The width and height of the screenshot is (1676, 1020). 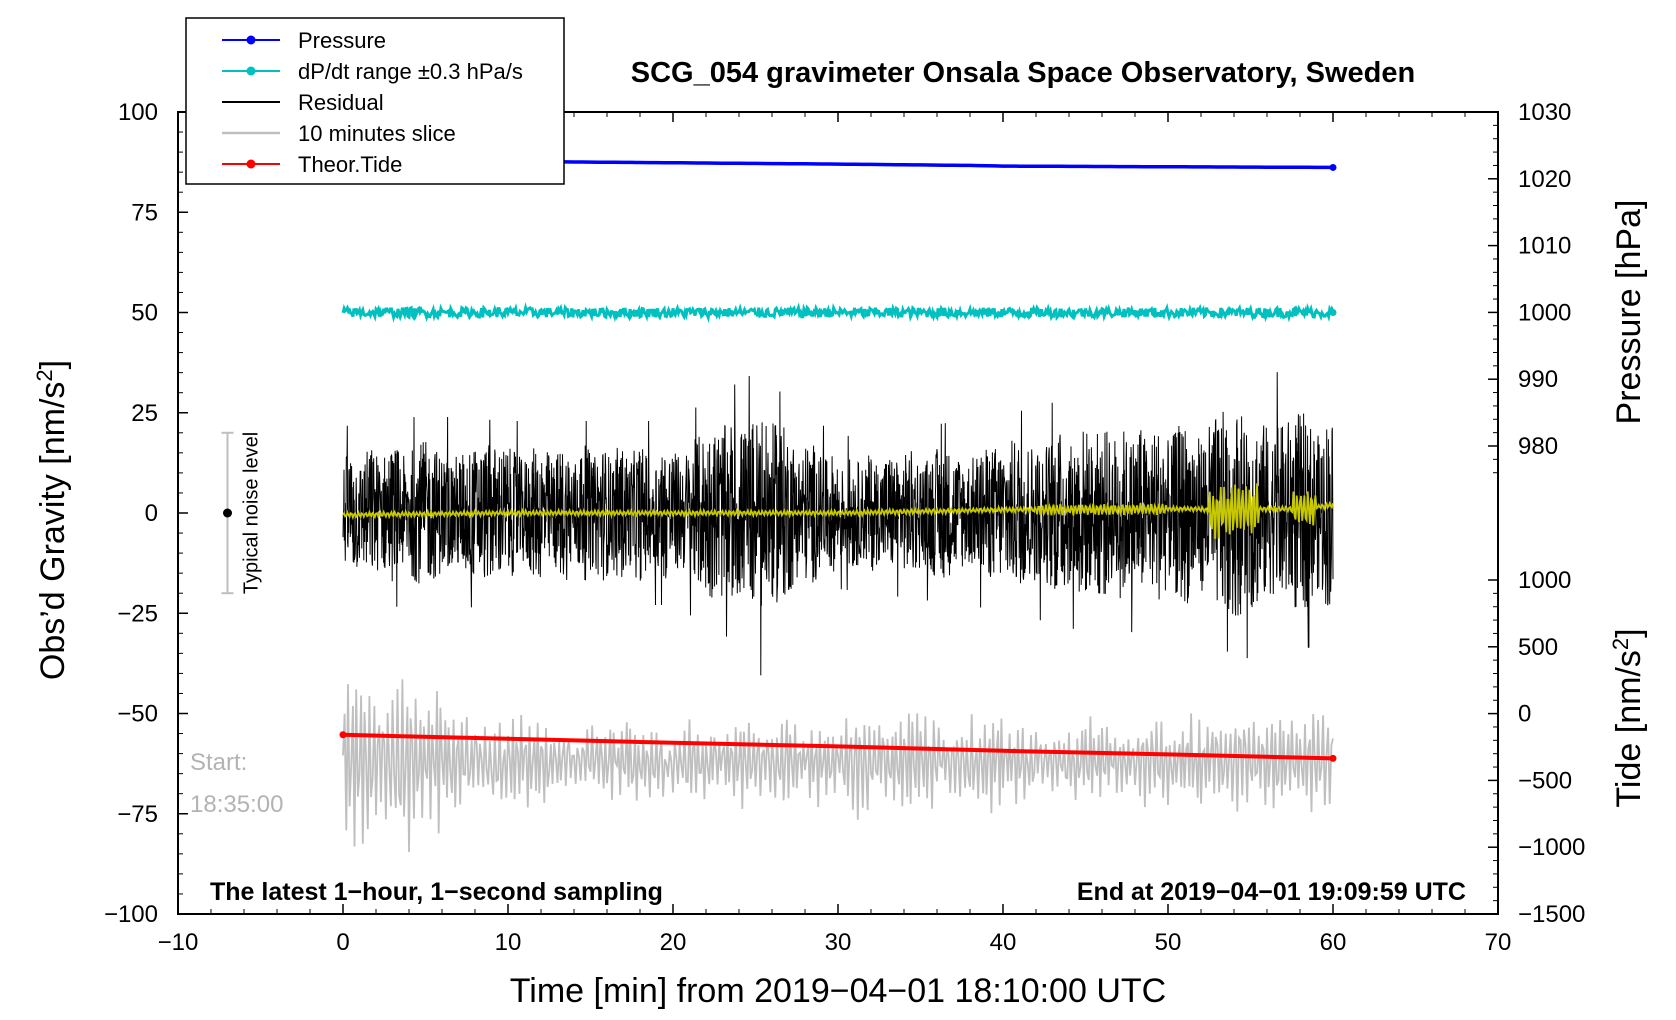 What do you see at coordinates (377, 133) in the screenshot?
I see `legend-label: 10 minutes slice` at bounding box center [377, 133].